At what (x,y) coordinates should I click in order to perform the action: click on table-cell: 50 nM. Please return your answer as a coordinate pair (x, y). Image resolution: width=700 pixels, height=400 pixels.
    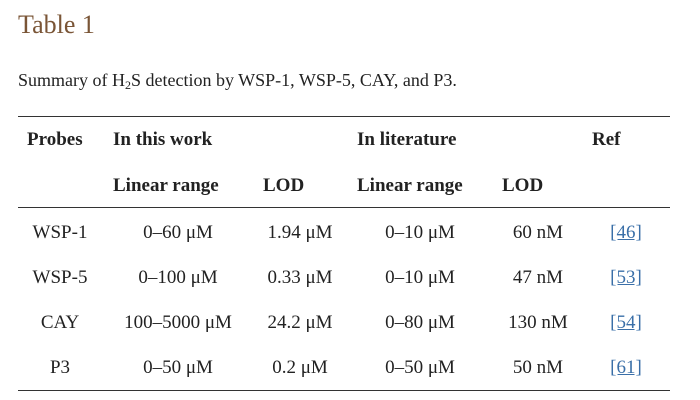
    Looking at the image, I should click on (538, 367).